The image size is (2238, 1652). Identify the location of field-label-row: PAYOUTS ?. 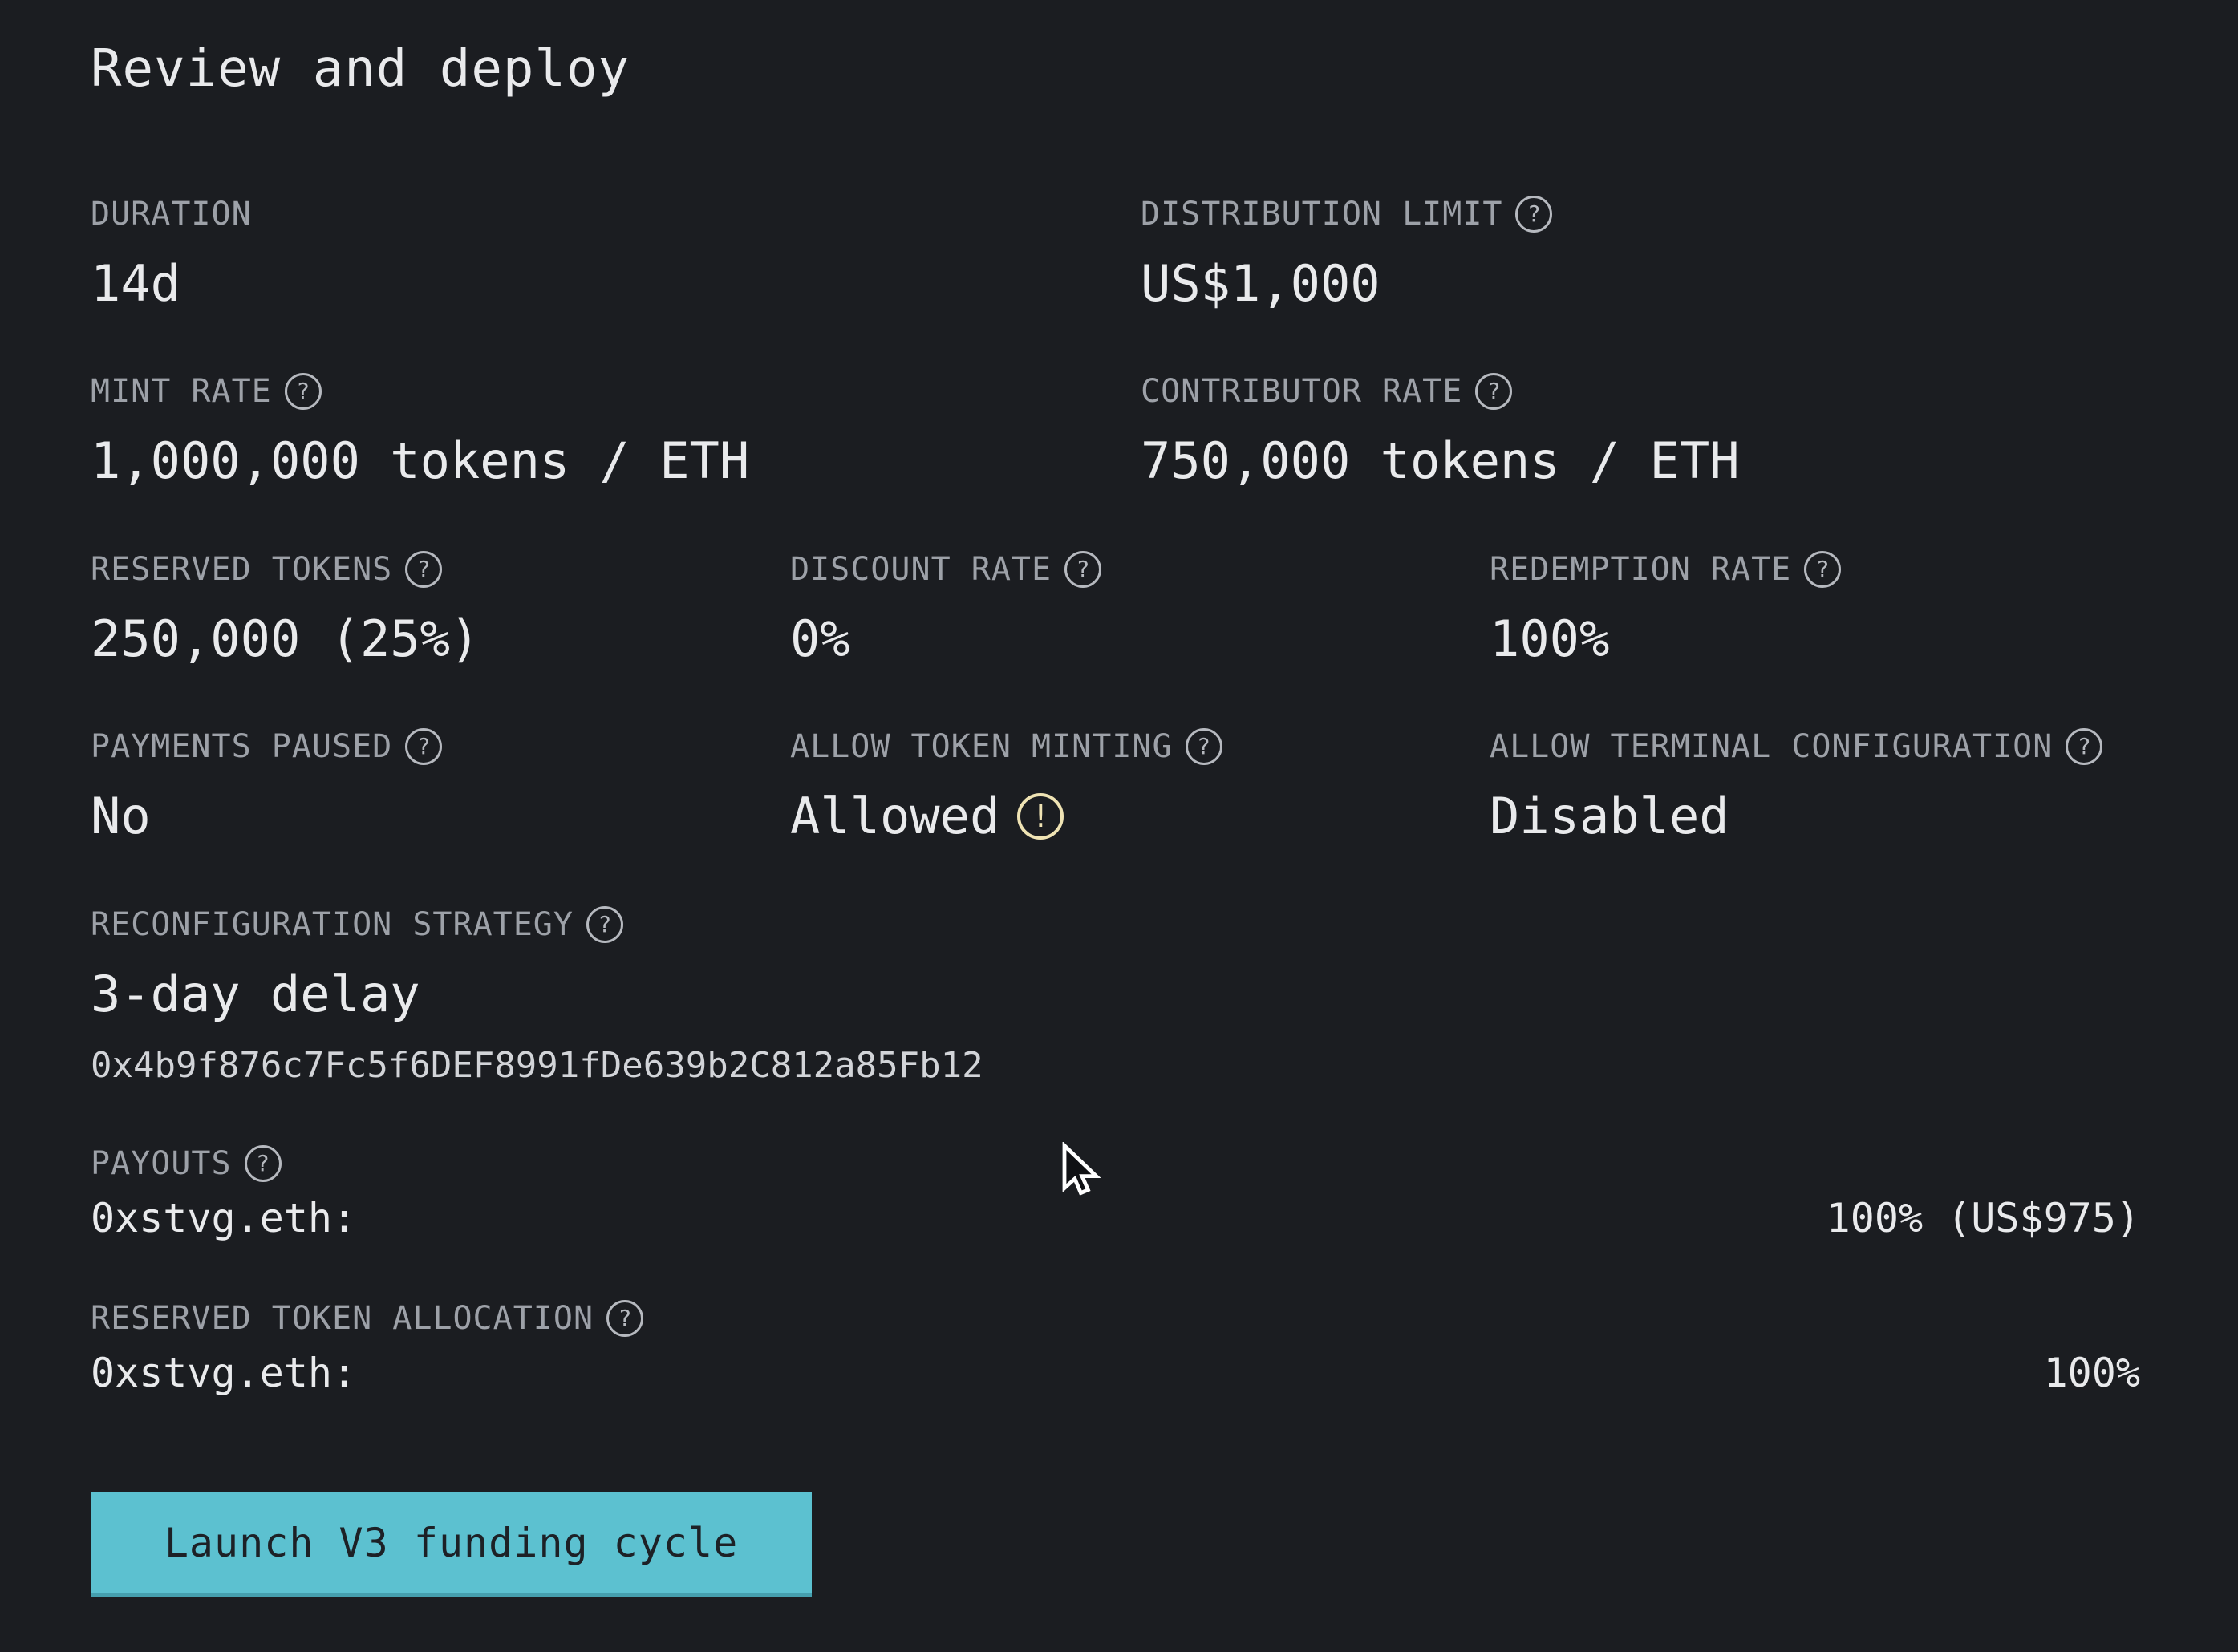
(1115, 1163).